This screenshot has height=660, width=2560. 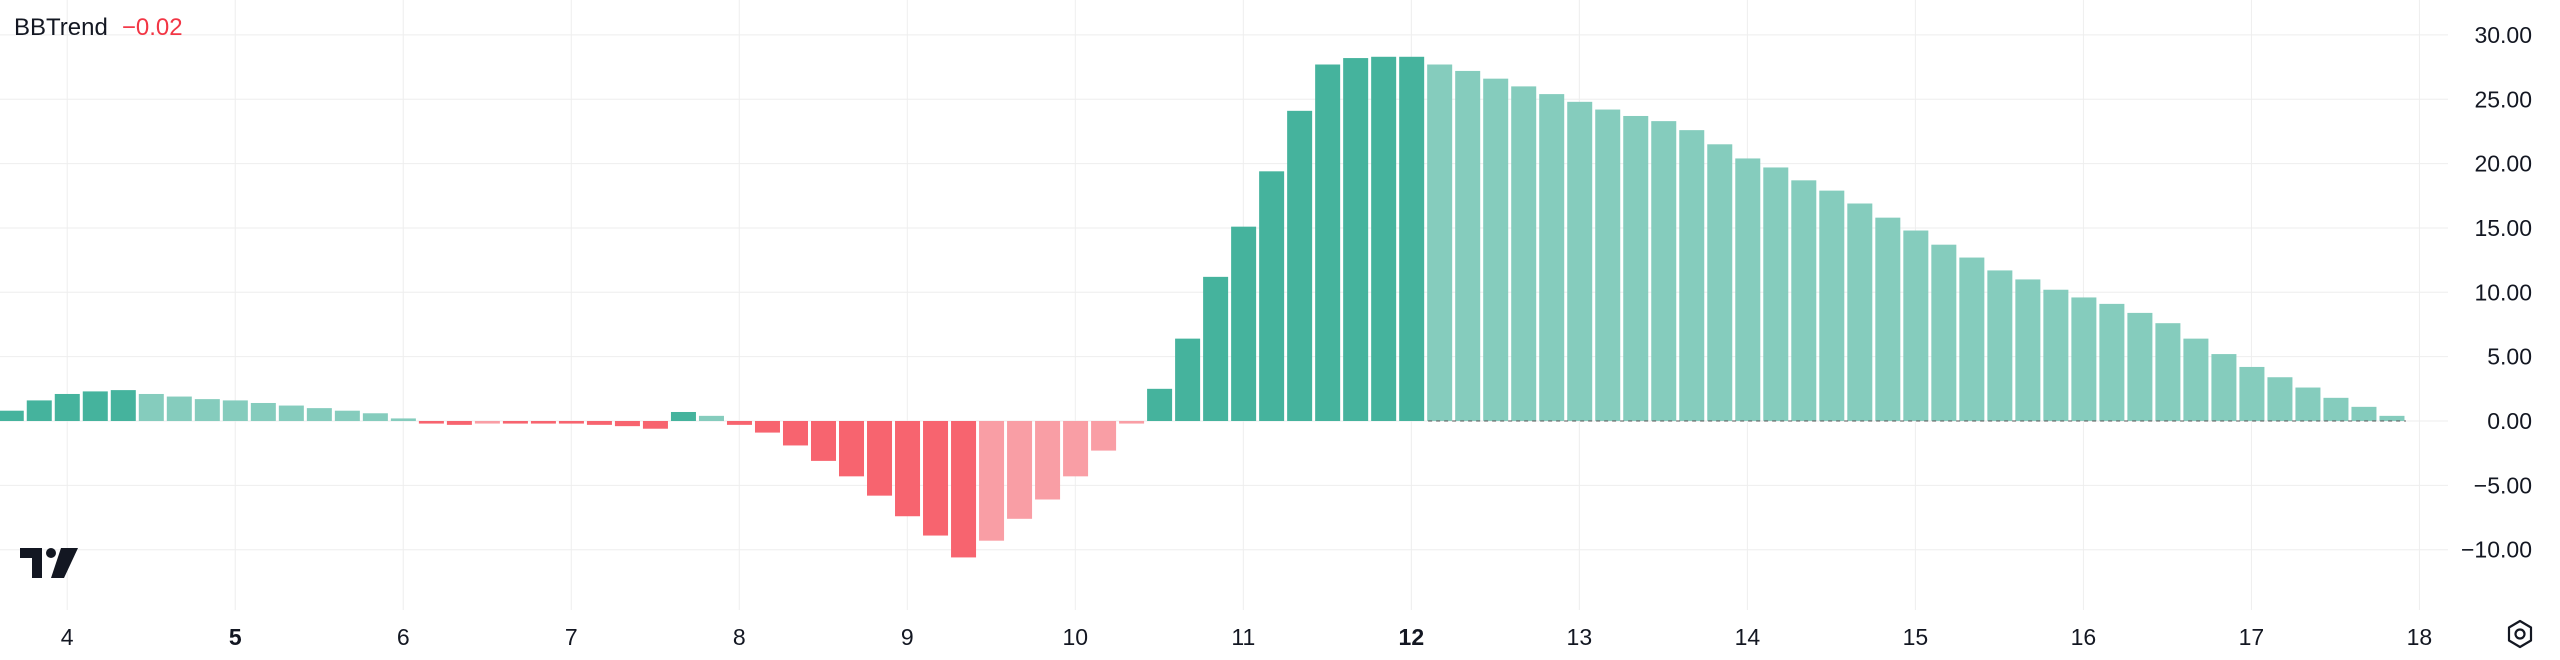 I want to click on y-tick-label: 0.00, so click(x=2509, y=421).